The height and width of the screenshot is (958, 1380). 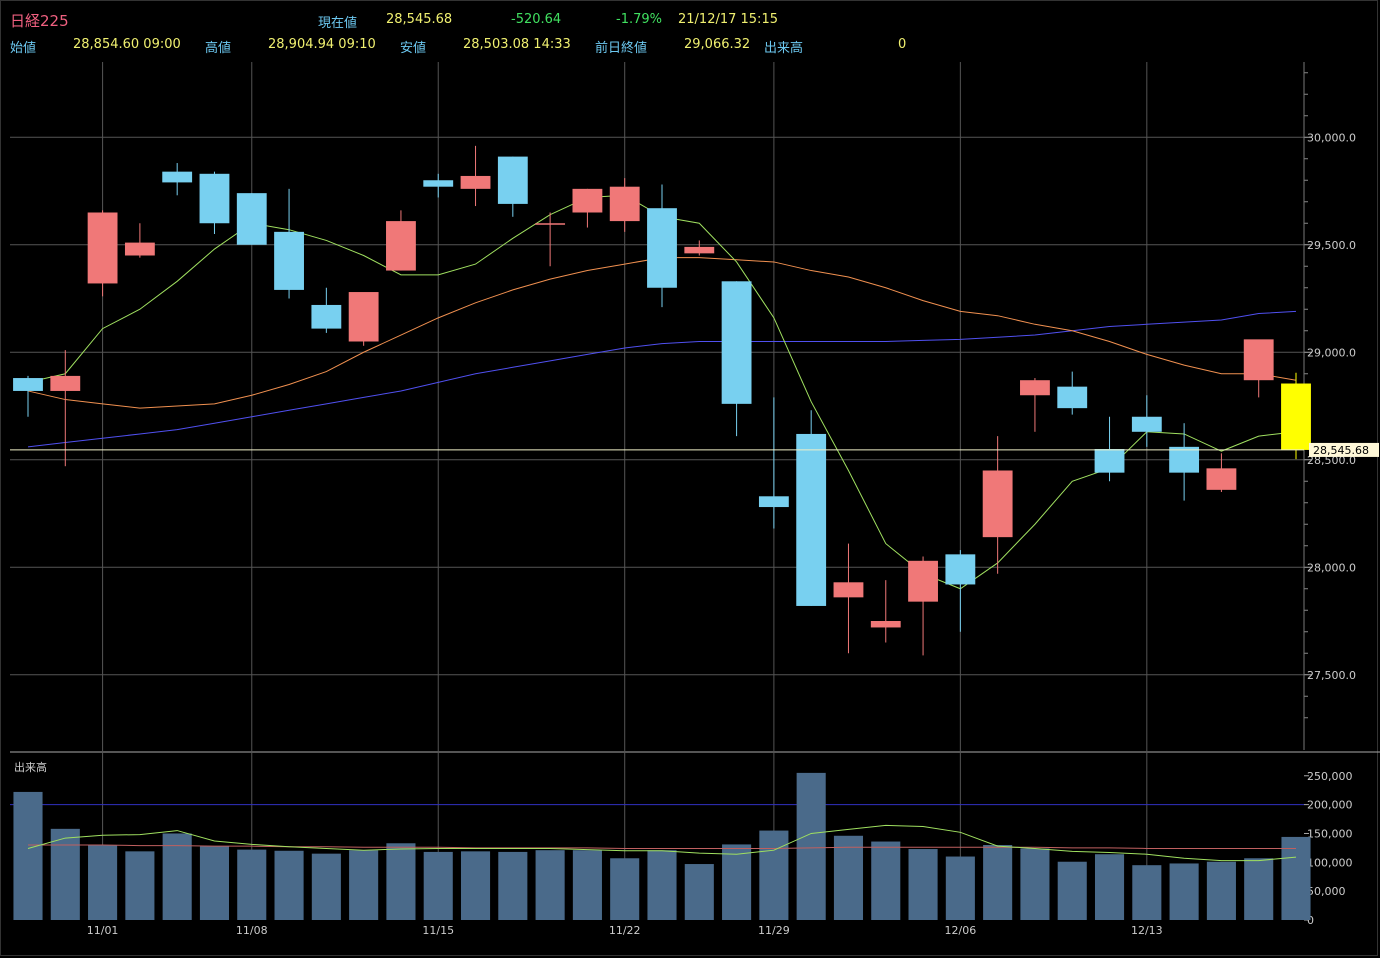 What do you see at coordinates (774, 930) in the screenshot?
I see `x-tick-label: 11/29` at bounding box center [774, 930].